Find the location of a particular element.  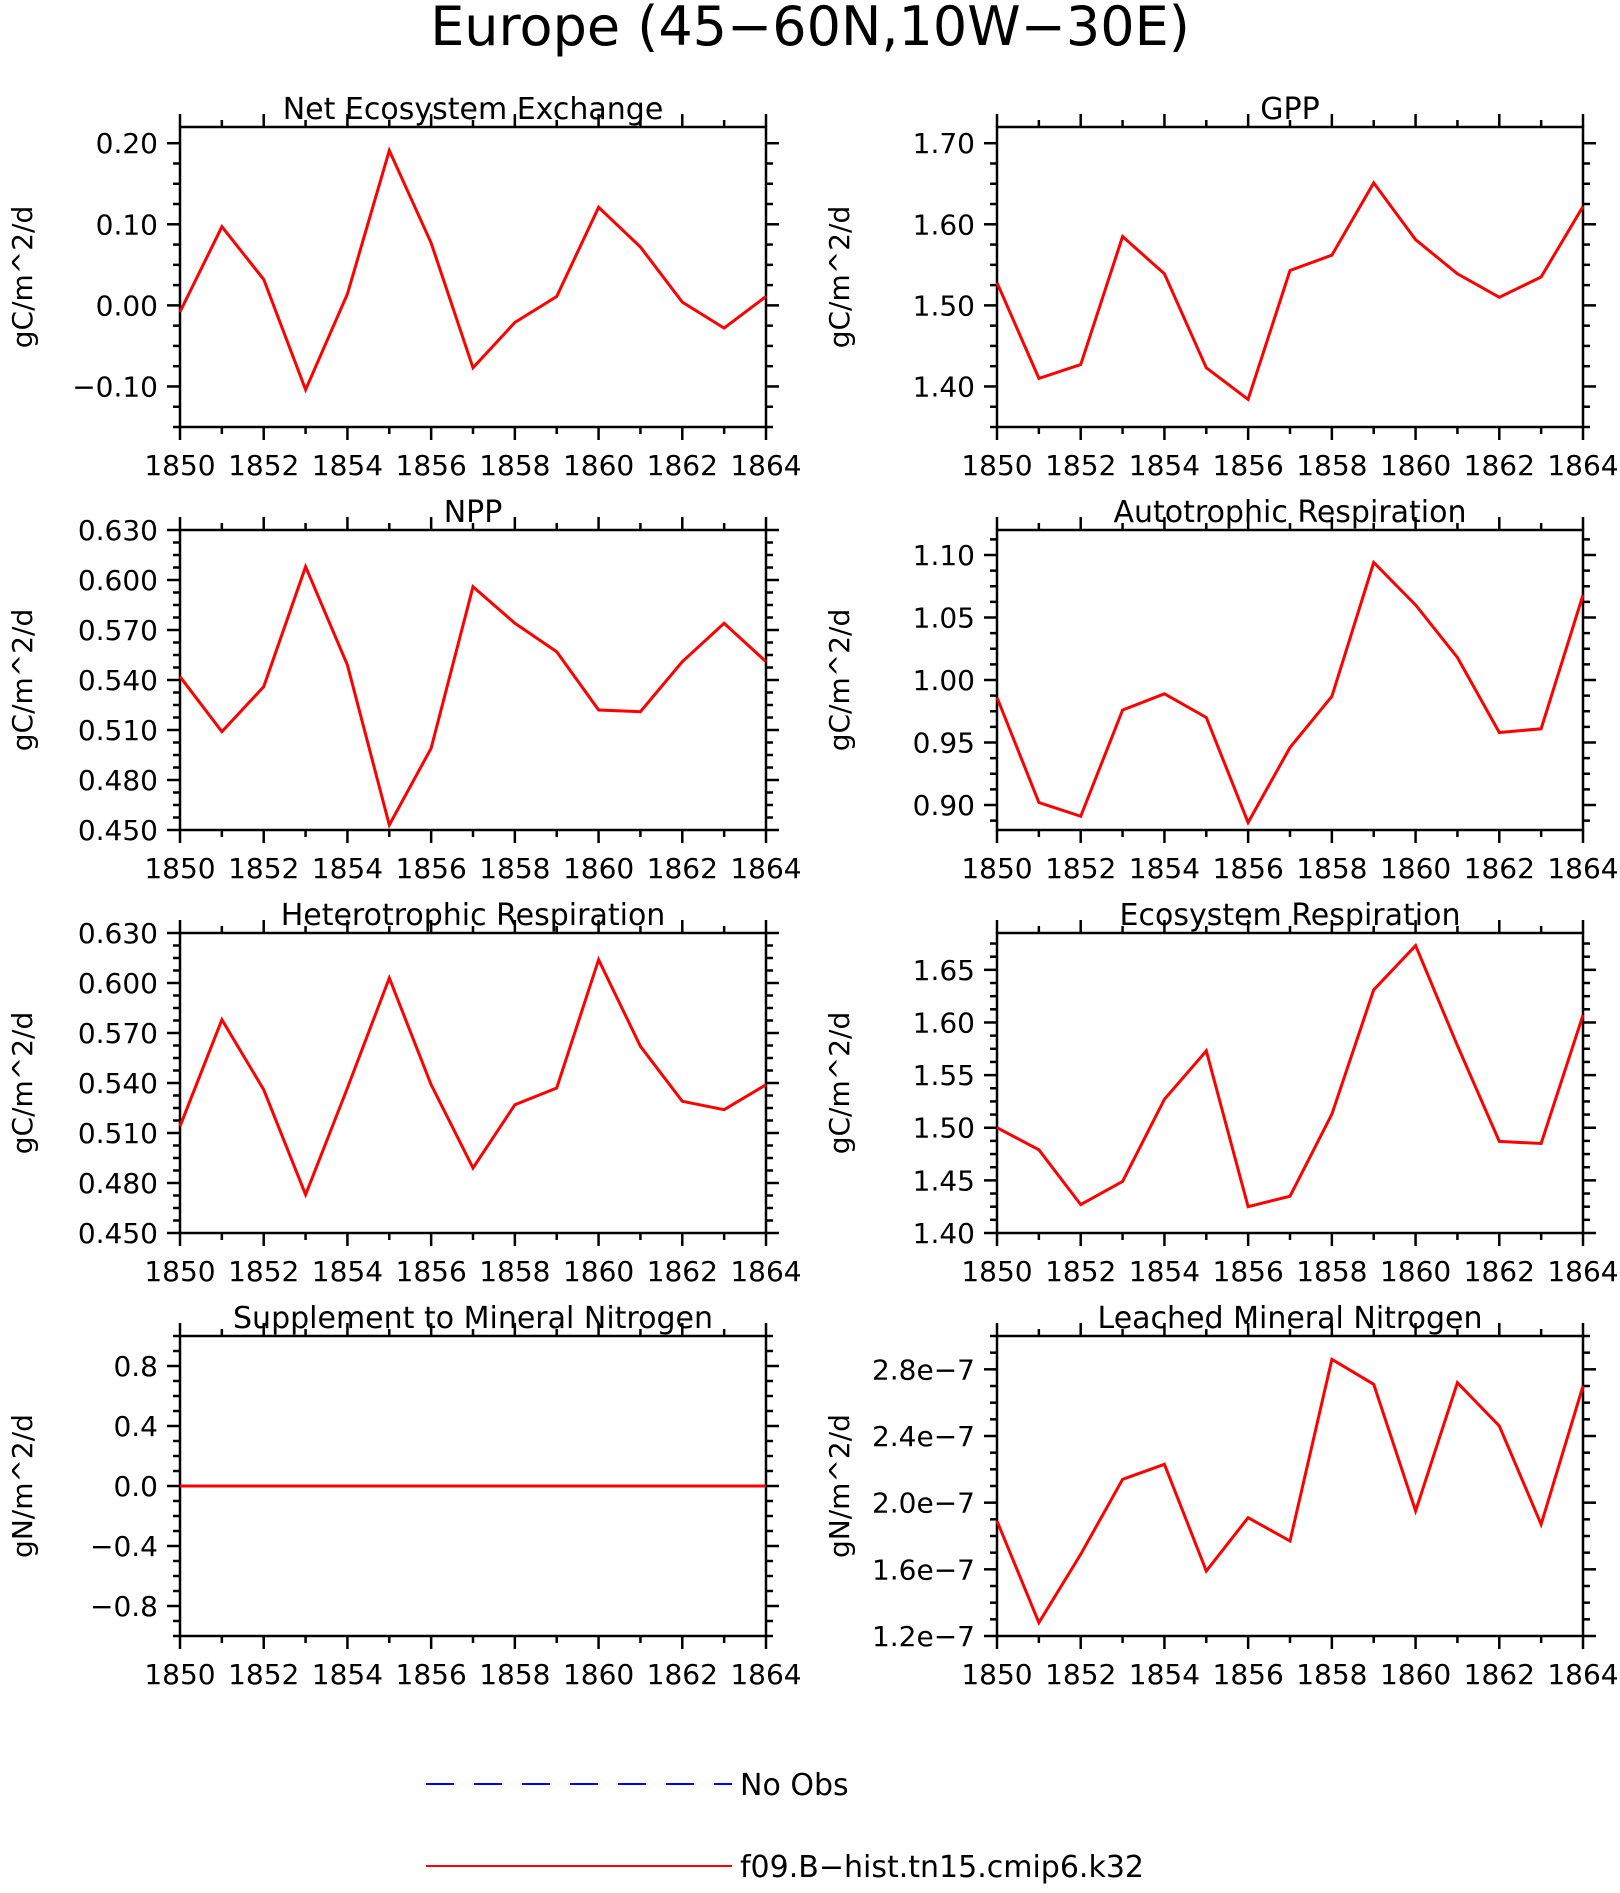

y-tick-label: 1.55 is located at coordinates (944, 1075).